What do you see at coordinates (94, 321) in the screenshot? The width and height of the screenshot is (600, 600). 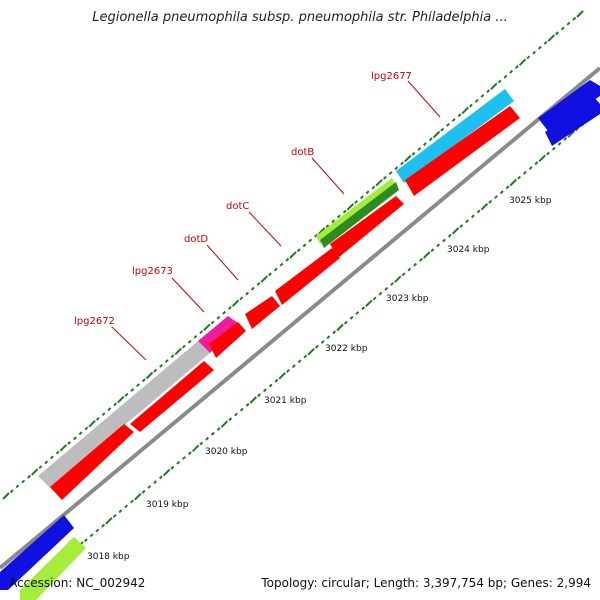 I see `label-lpg2672: lpg2672` at bounding box center [94, 321].